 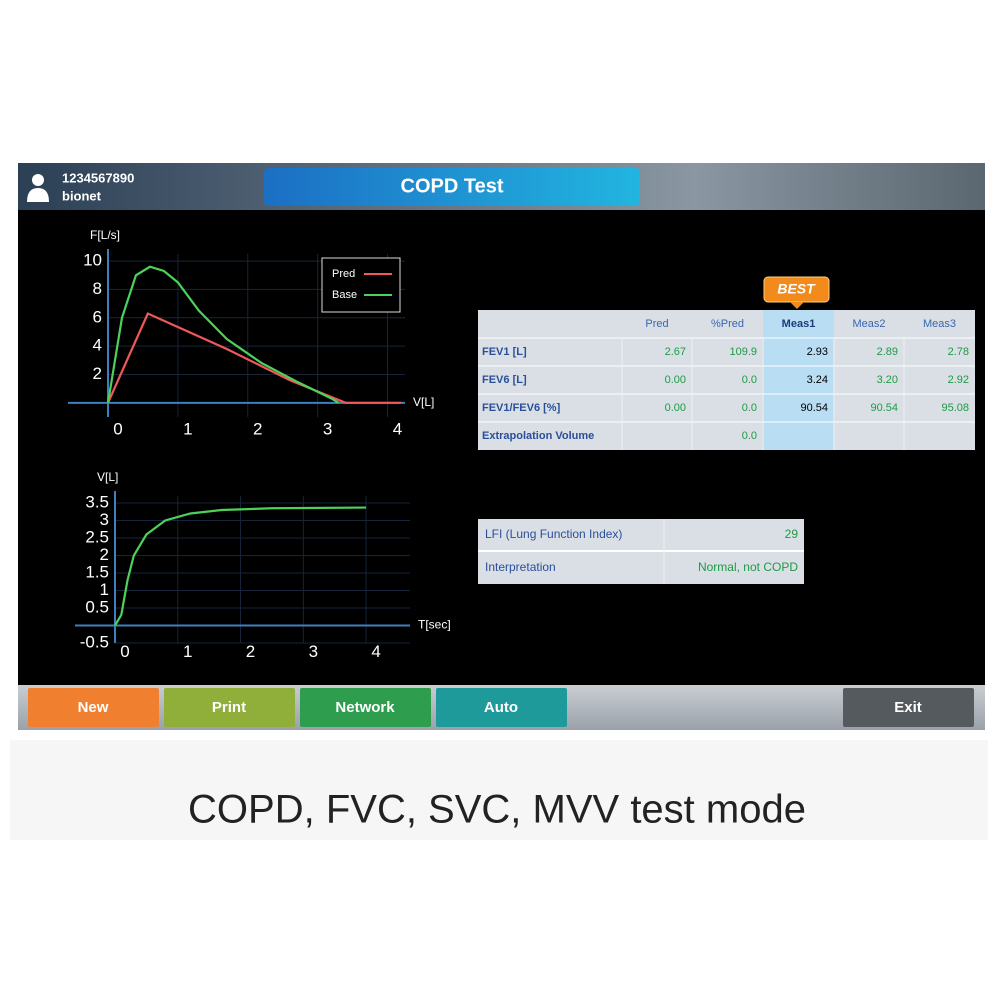 I want to click on title-box, so click(x=452, y=187).